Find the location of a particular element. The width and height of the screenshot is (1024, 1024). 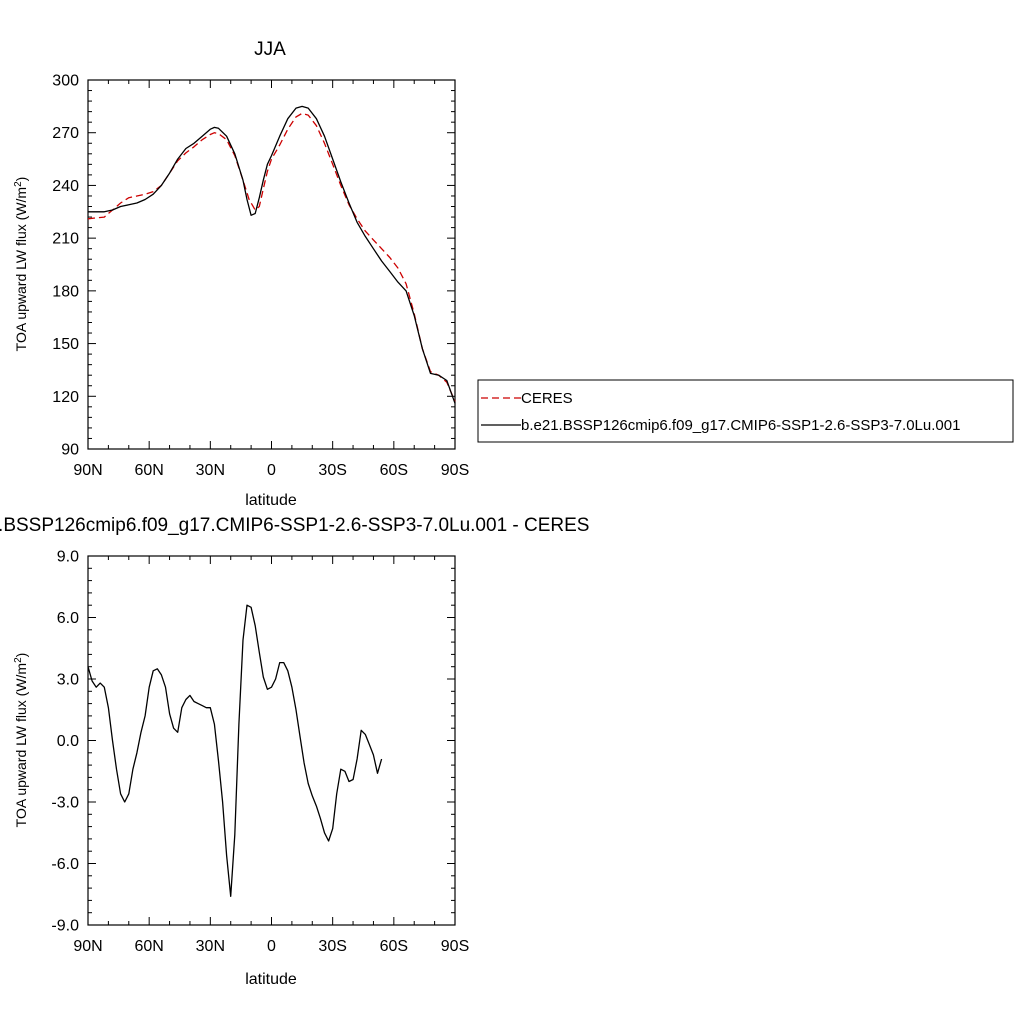

y-tick-label: 9.0 is located at coordinates (68, 557).